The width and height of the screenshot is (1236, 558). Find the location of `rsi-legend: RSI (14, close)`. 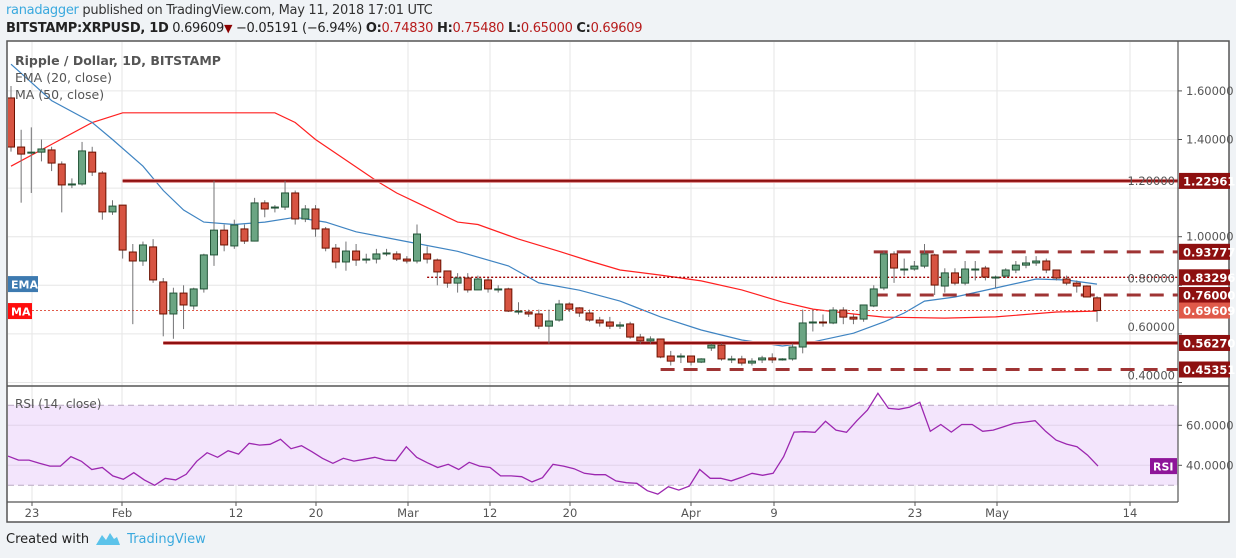

rsi-legend: RSI (14, close) is located at coordinates (58, 404).